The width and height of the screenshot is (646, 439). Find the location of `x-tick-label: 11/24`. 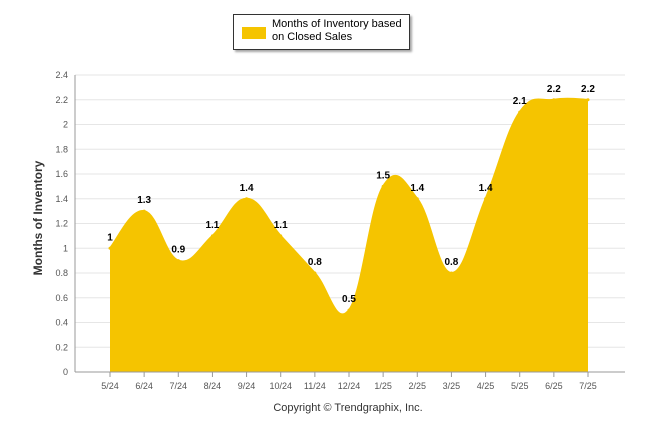

x-tick-label: 11/24 is located at coordinates (315, 386).